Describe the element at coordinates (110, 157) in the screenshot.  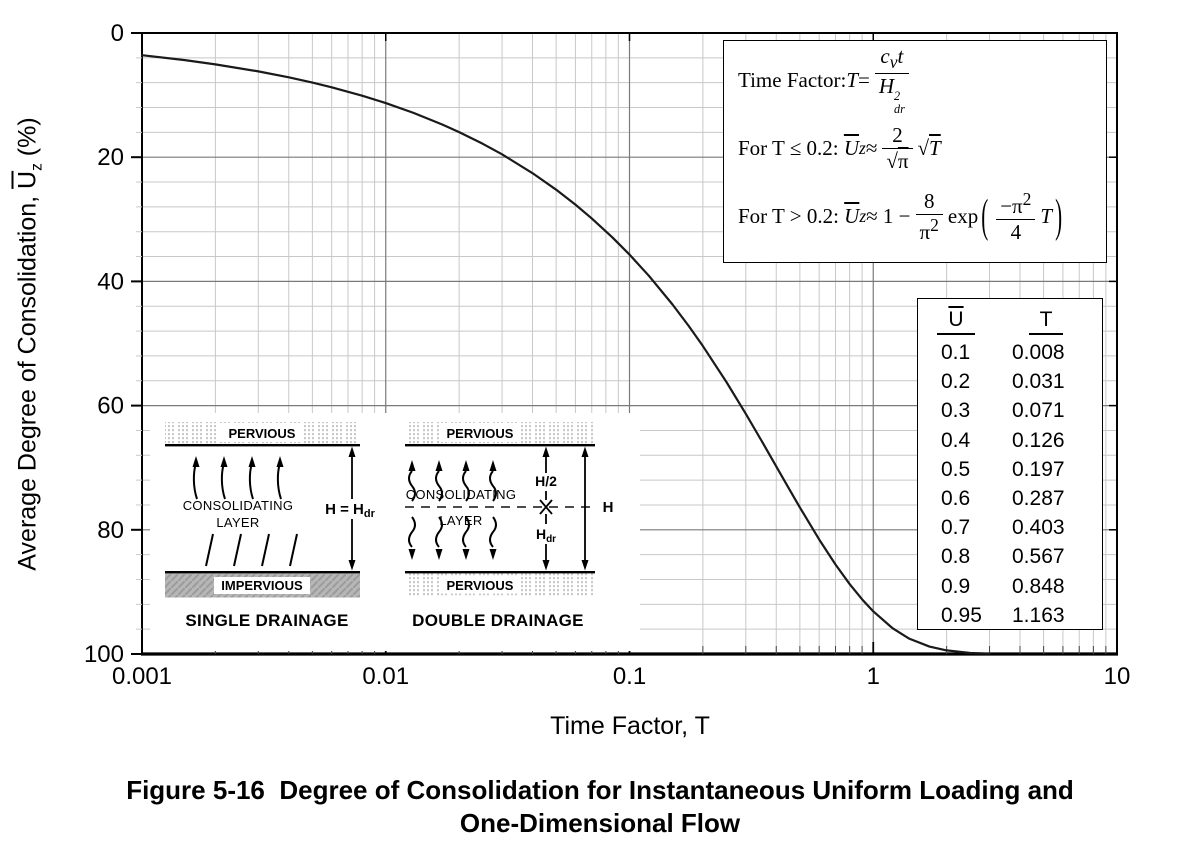
I see `y-tick-label: 20` at that location.